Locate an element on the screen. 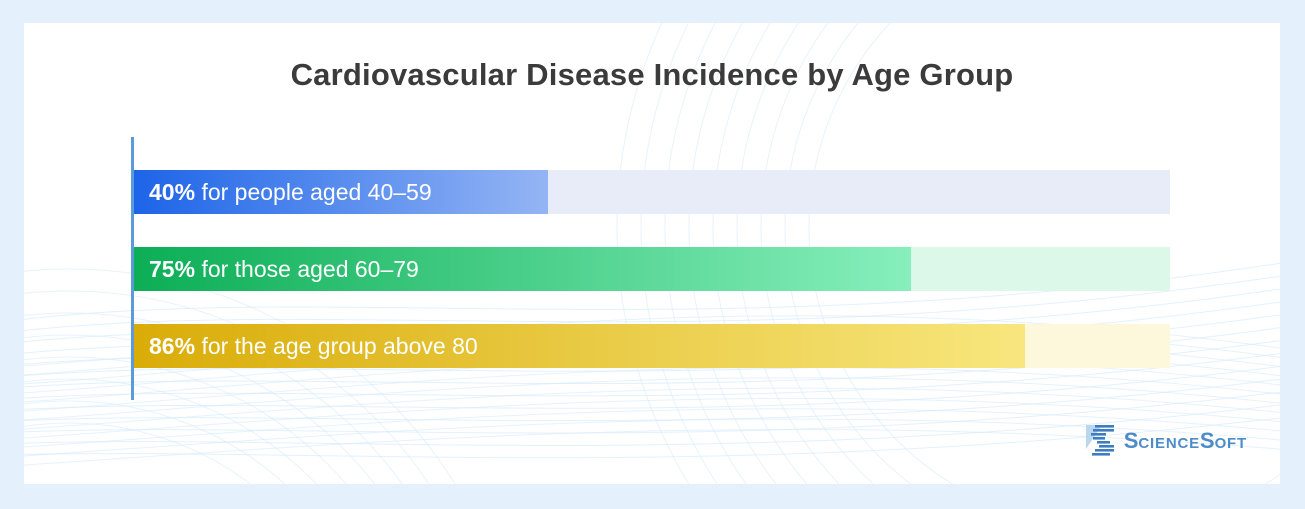 The image size is (1305, 509). bar-description: for those aged 60–79 is located at coordinates (310, 269).